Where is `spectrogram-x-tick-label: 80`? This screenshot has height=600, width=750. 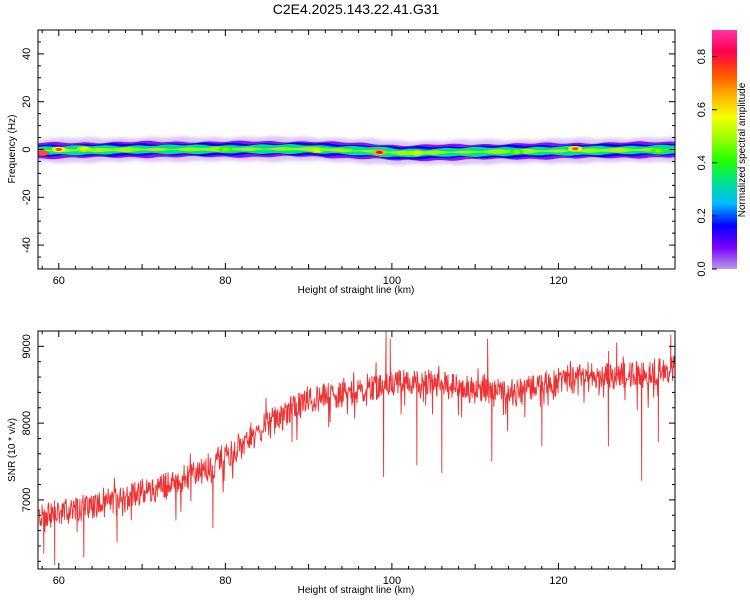
spectrogram-x-tick-label: 80 is located at coordinates (225, 281).